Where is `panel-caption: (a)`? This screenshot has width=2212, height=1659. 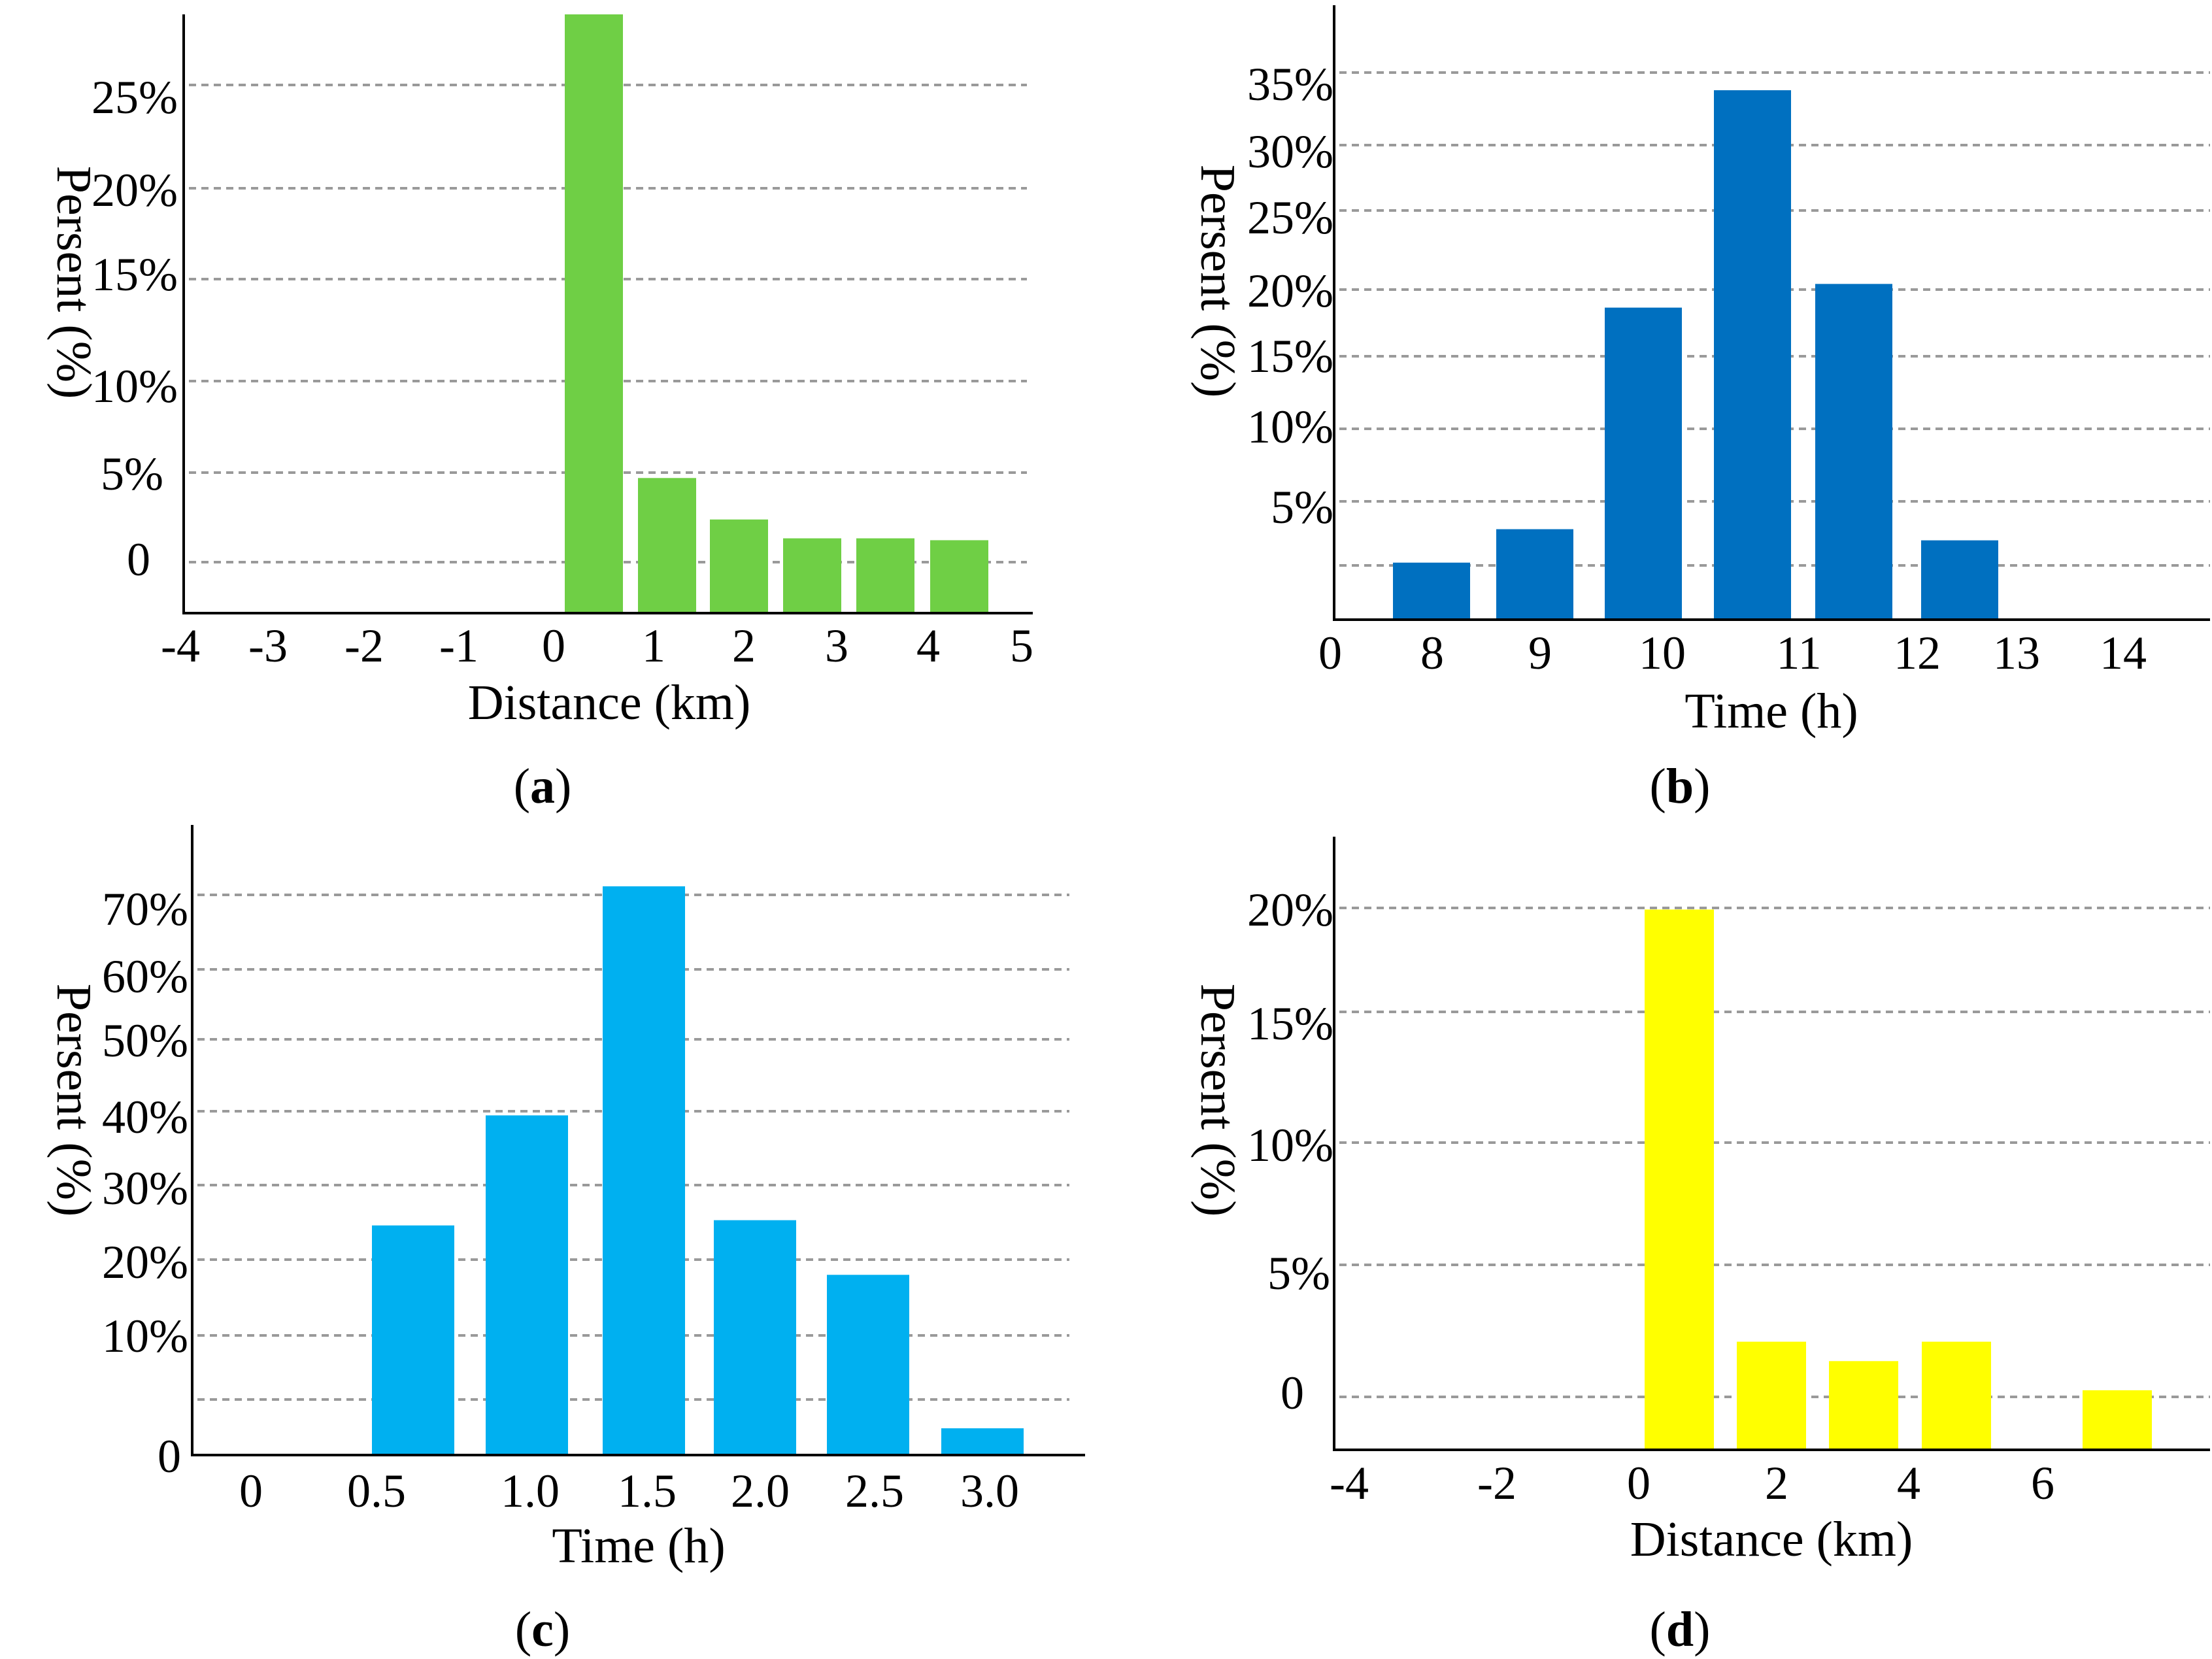
panel-caption: (a) is located at coordinates (543, 786).